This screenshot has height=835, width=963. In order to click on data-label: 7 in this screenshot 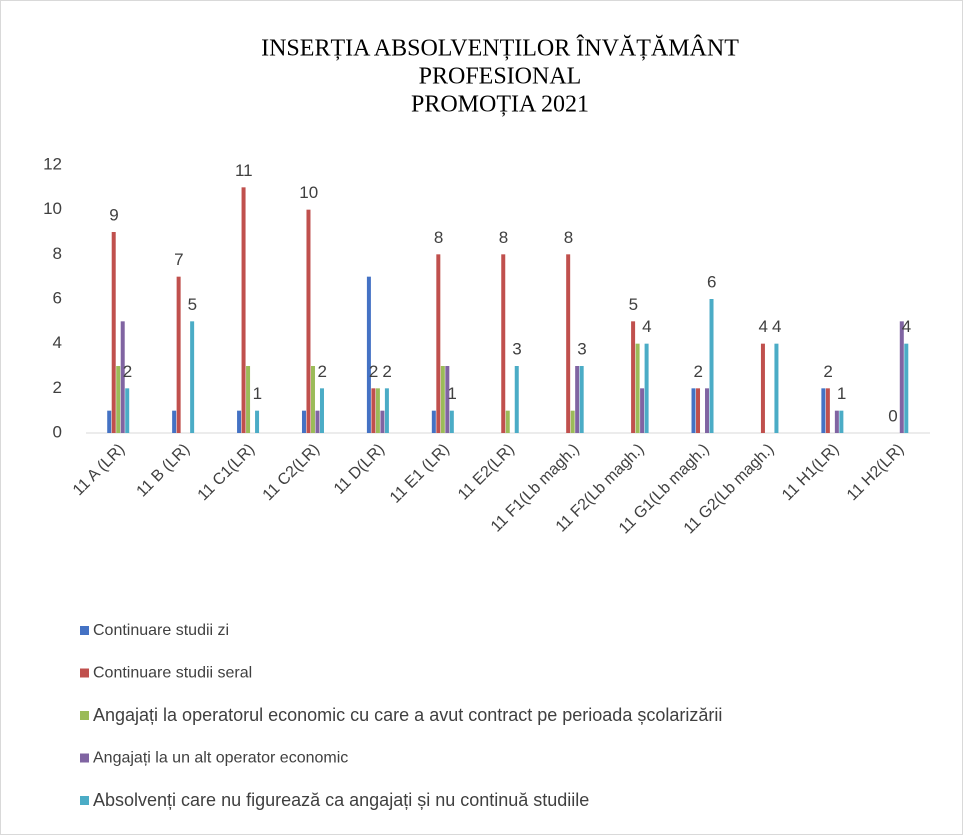, I will do `click(178, 259)`.